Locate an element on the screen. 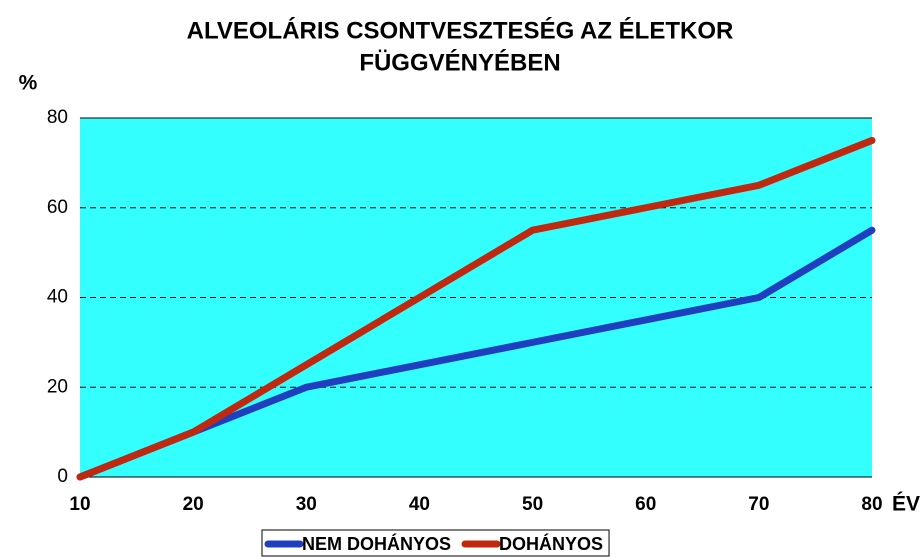 This screenshot has width=924, height=557. x-tick-label: 10 is located at coordinates (79, 504).